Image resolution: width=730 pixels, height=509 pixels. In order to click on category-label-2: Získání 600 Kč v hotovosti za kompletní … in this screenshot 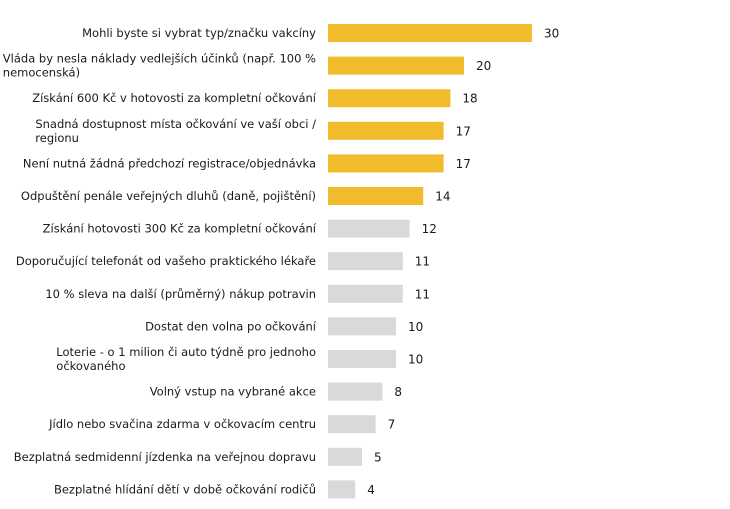, I will do `click(174, 98)`.